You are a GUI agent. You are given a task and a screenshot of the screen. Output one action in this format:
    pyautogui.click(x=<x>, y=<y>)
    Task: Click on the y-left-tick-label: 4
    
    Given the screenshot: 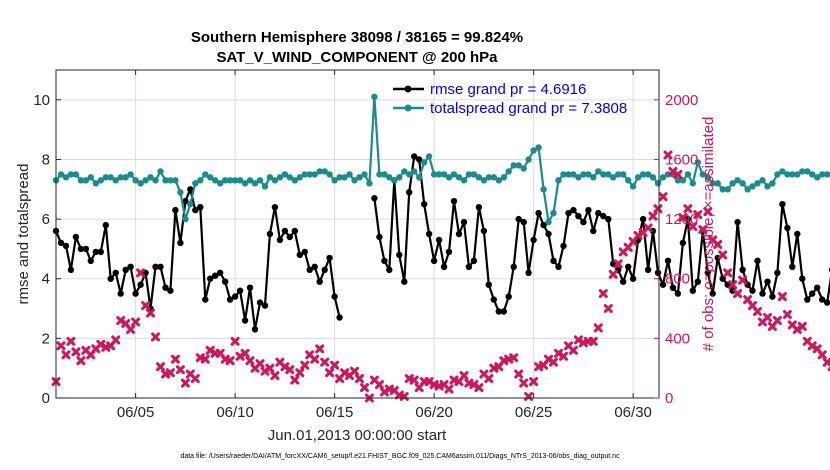 What is the action you would take?
    pyautogui.click(x=46, y=279)
    